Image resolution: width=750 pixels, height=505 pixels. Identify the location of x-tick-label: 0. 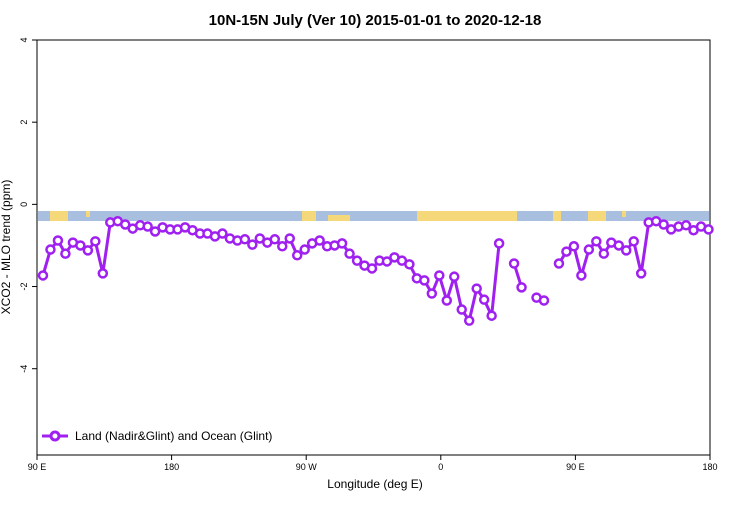
(440, 467).